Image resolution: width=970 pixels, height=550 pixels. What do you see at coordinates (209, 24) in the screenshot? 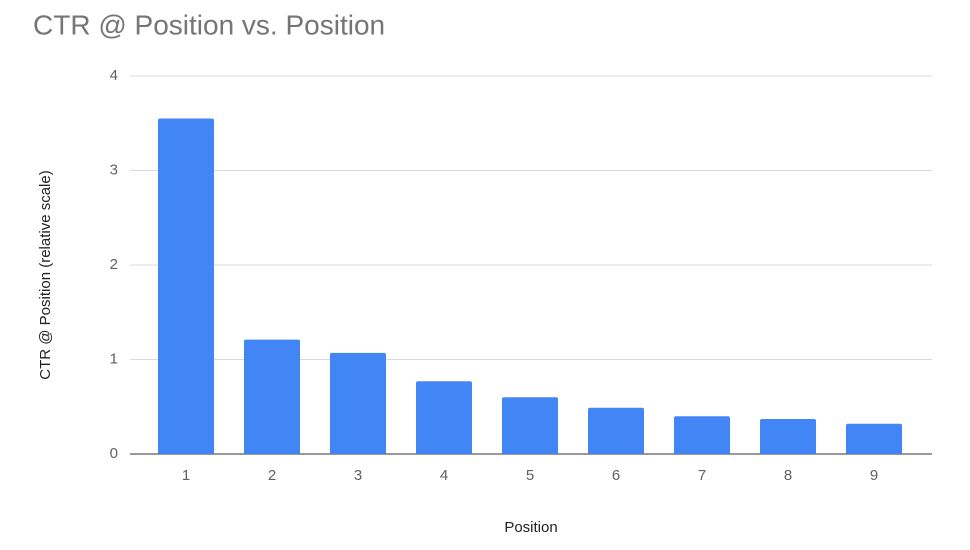
I see `chart-title: CTR @ Position vs. Position` at bounding box center [209, 24].